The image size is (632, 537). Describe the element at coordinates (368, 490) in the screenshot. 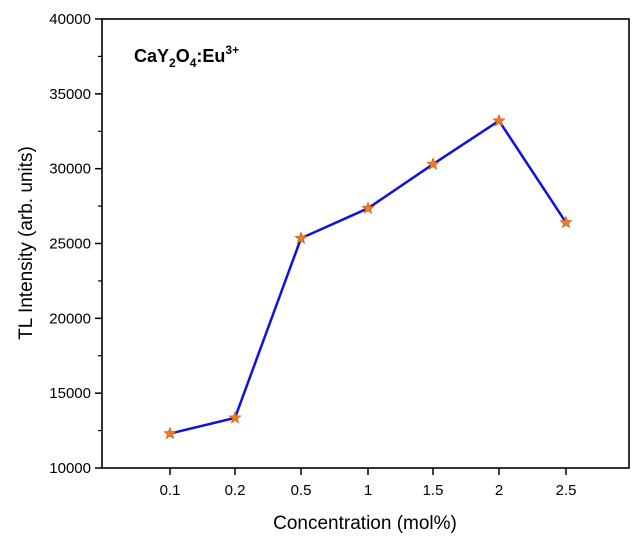

I see `x-tick-label: 1` at that location.